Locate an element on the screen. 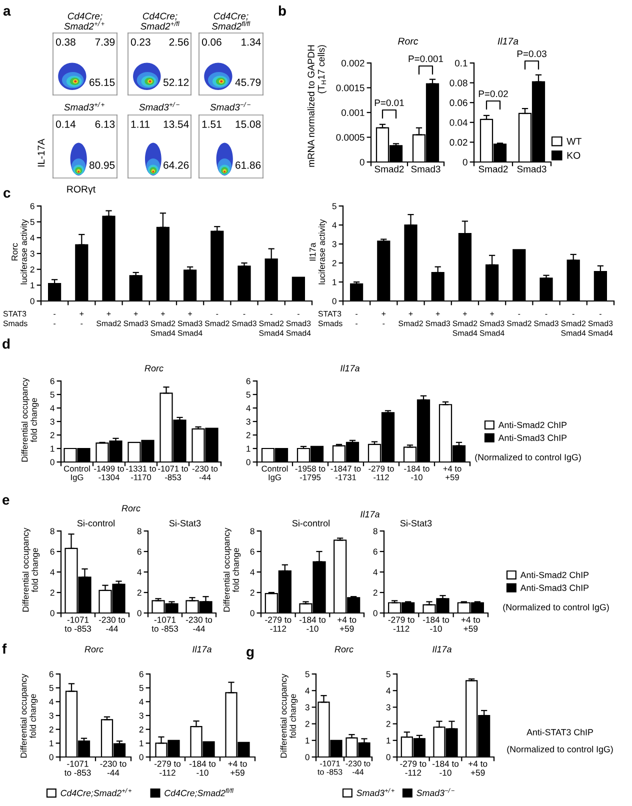 This screenshot has height=806, width=632. legend-label: WT is located at coordinates (574, 141).